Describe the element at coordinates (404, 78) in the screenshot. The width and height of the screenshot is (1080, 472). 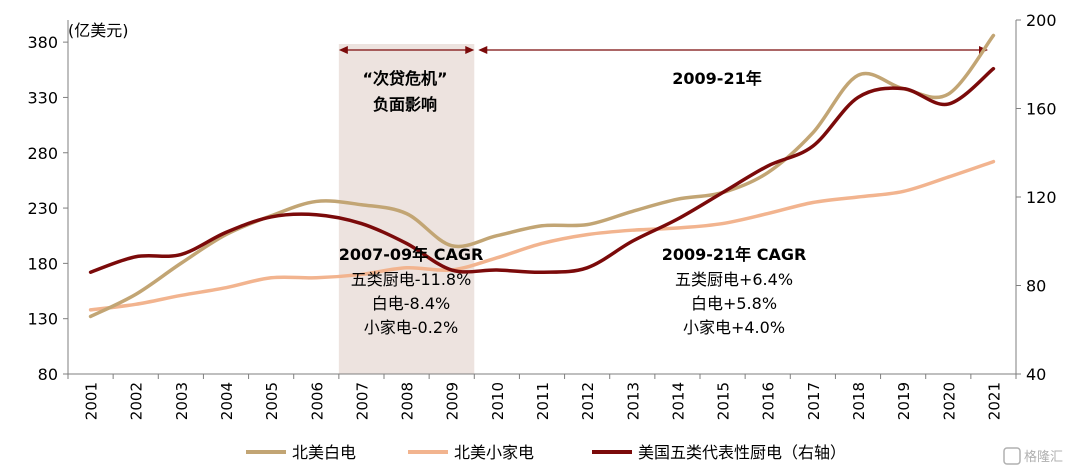
I see `crisis-label-line1: “次贷危机”` at that location.